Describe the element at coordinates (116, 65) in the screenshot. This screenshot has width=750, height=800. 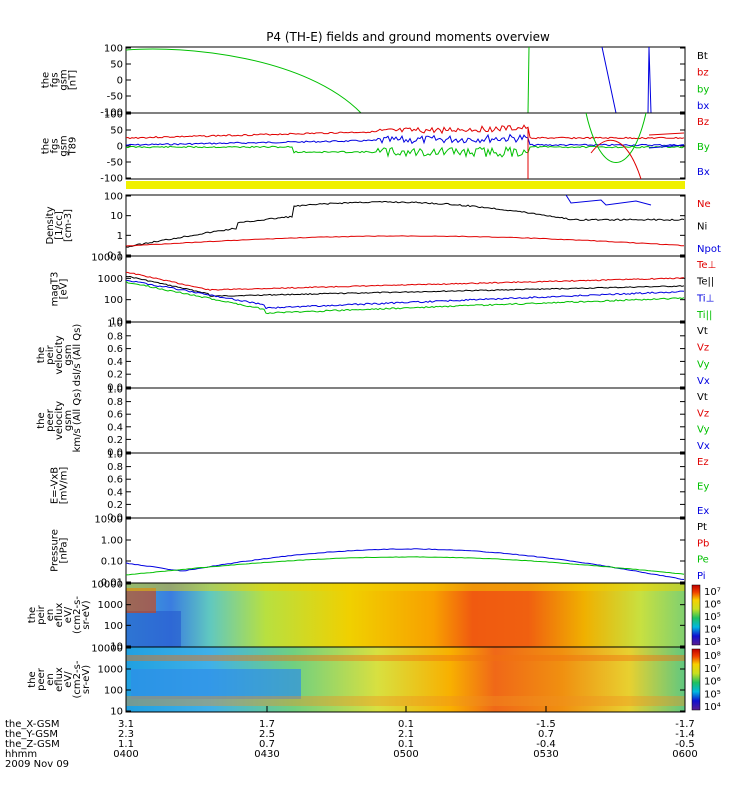
I see `y-tick-label: 50` at that location.